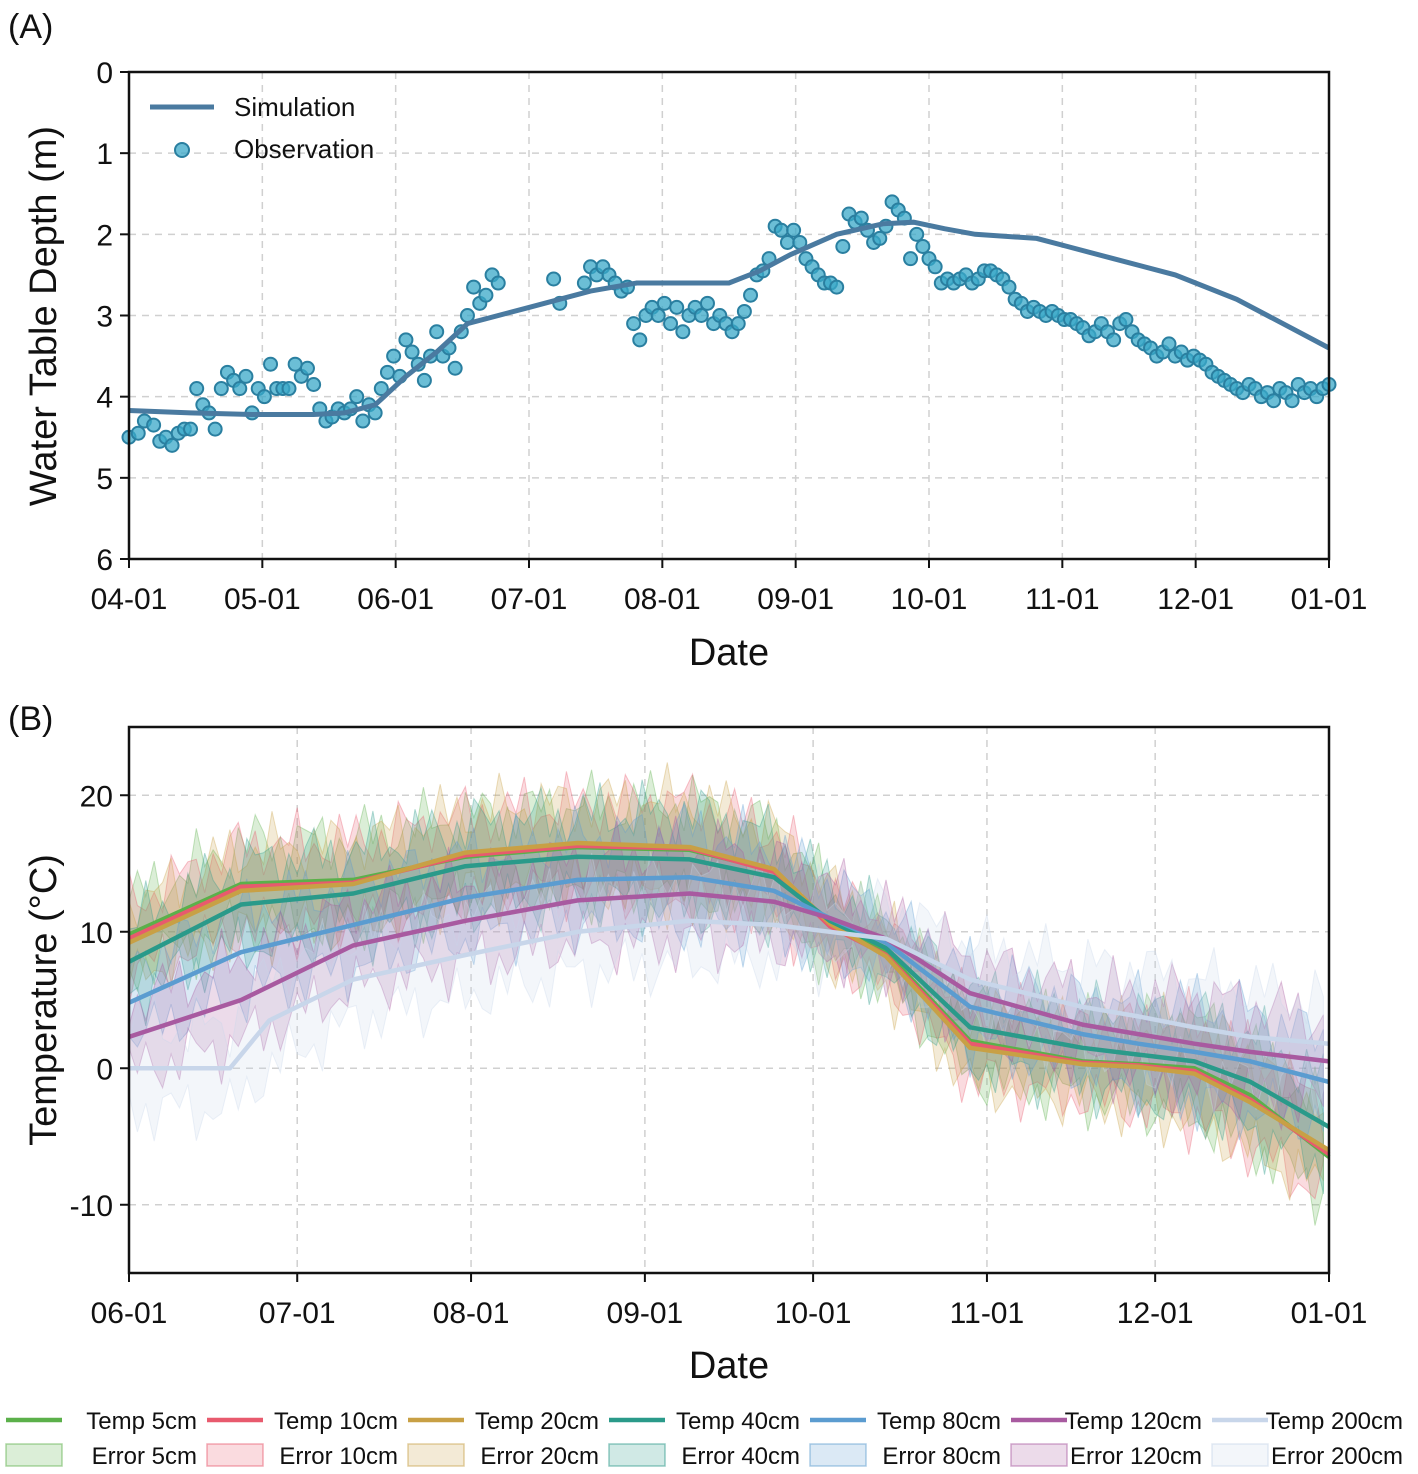 This screenshot has width=1418, height=1474. I want to click on legend-band-label: Error 40cm, so click(740, 1456).